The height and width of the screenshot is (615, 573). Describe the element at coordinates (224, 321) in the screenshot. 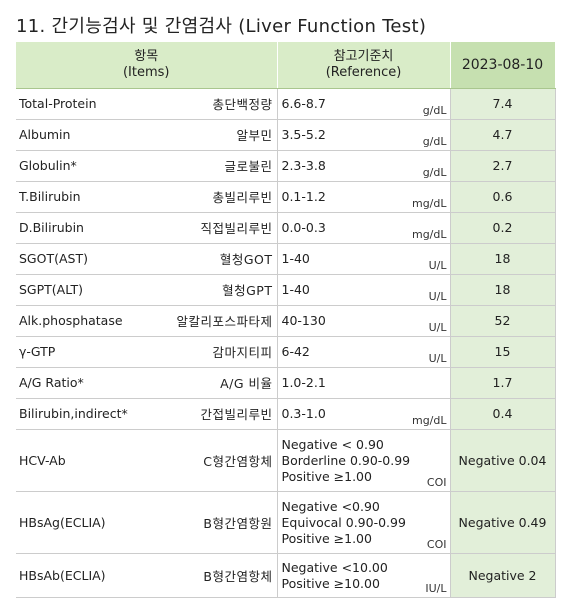

I see `item-name-ko: 알칼리포스파타제` at that location.